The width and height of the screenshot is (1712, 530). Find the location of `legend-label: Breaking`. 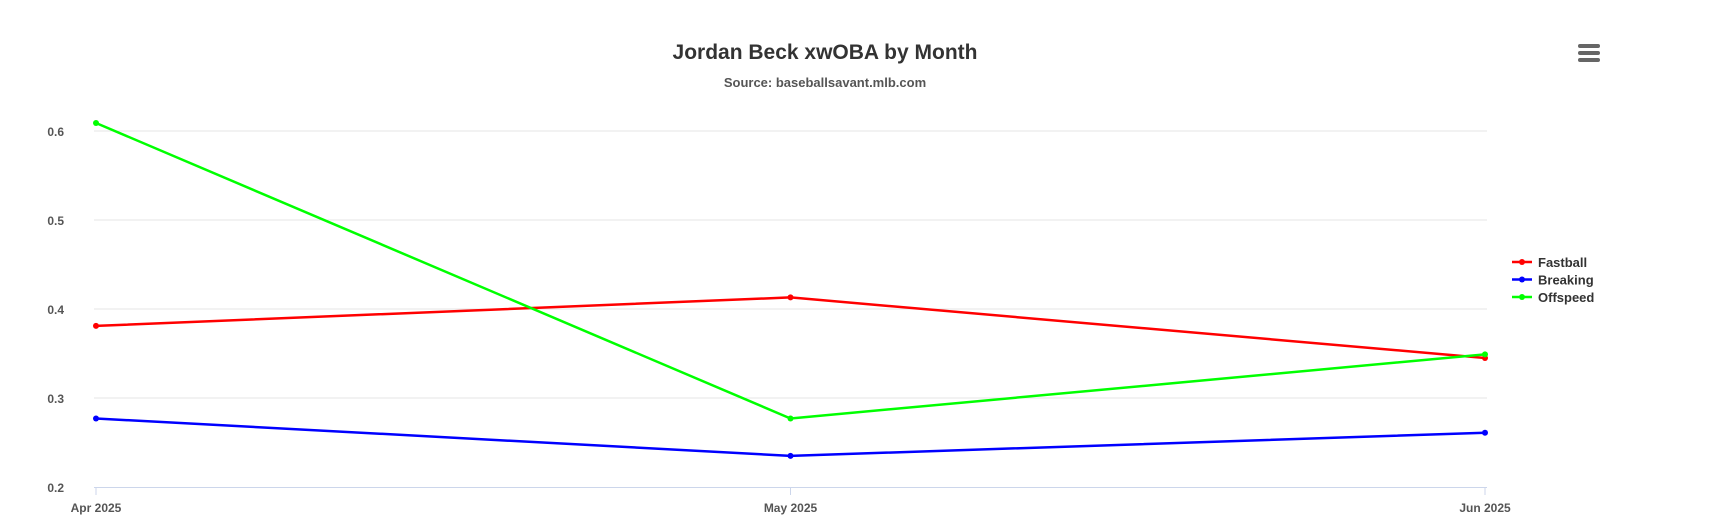

legend-label: Breaking is located at coordinates (1566, 280).